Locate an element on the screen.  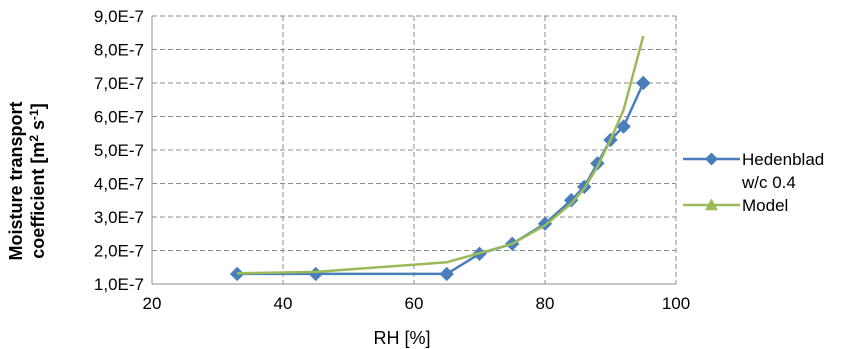
legend: Hedenblad w/c 0.4 Model is located at coordinates (753, 182).